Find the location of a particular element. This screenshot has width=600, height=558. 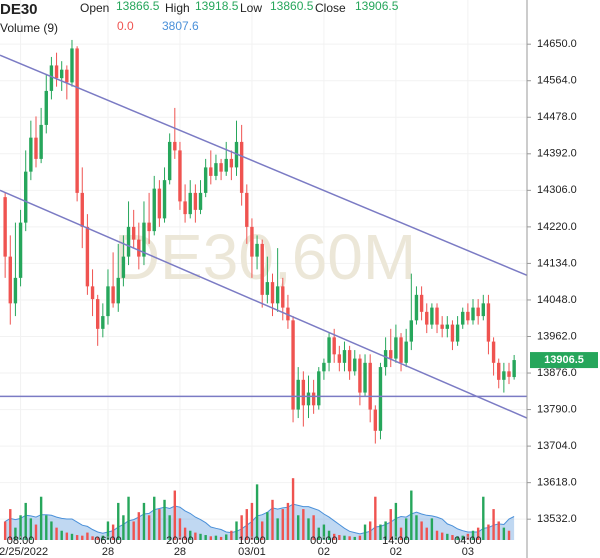

y-tick-label: 14220.0 is located at coordinates (557, 227).